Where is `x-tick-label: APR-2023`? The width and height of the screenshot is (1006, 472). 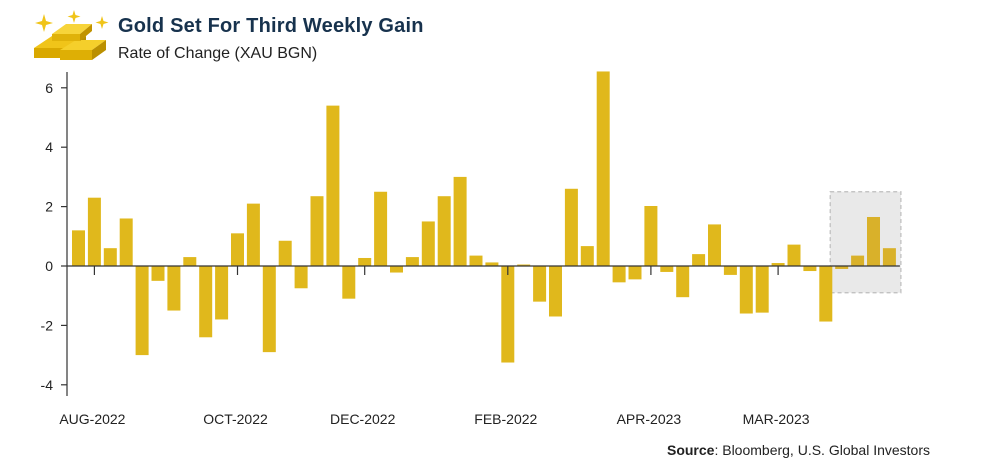
x-tick-label: APR-2023 is located at coordinates (649, 419).